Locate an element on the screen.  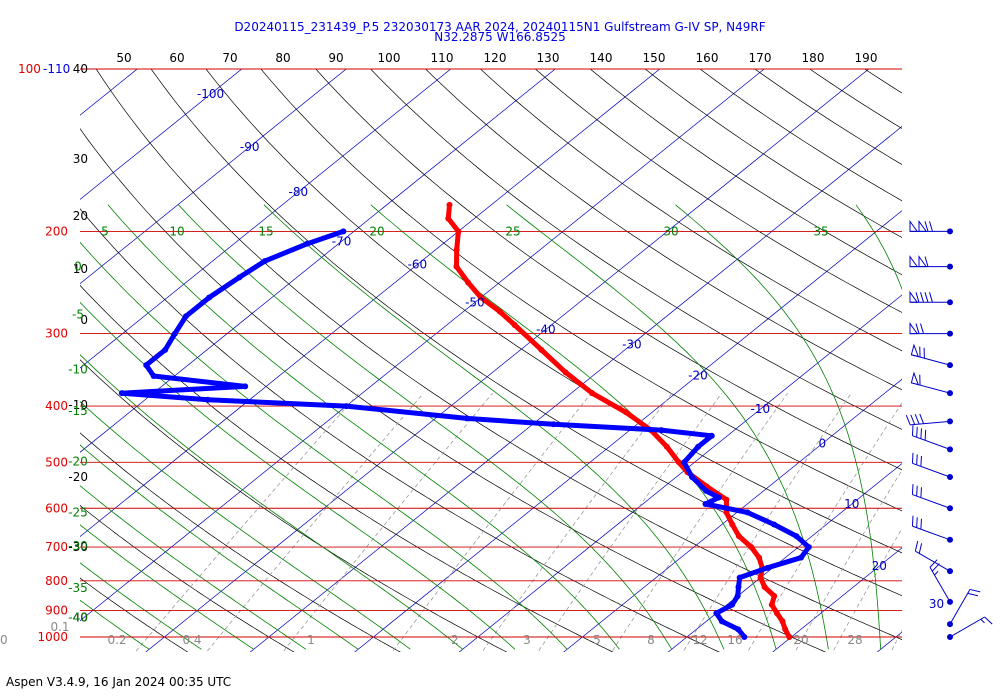
moist-adiabat-label: 25 is located at coordinates (512, 231).